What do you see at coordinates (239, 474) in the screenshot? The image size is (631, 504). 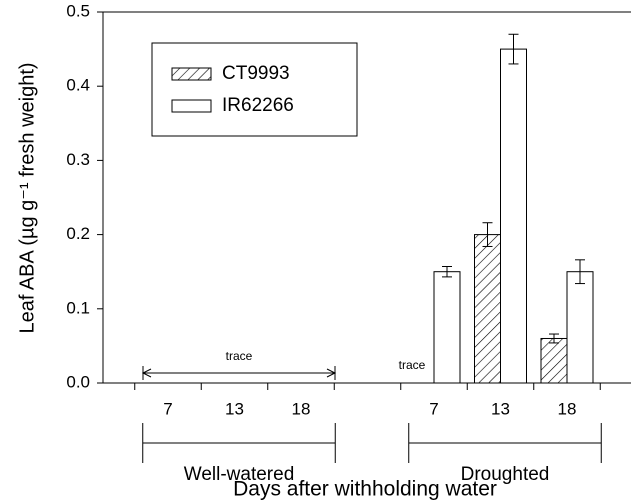 I see `group-label: Well-watered` at bounding box center [239, 474].